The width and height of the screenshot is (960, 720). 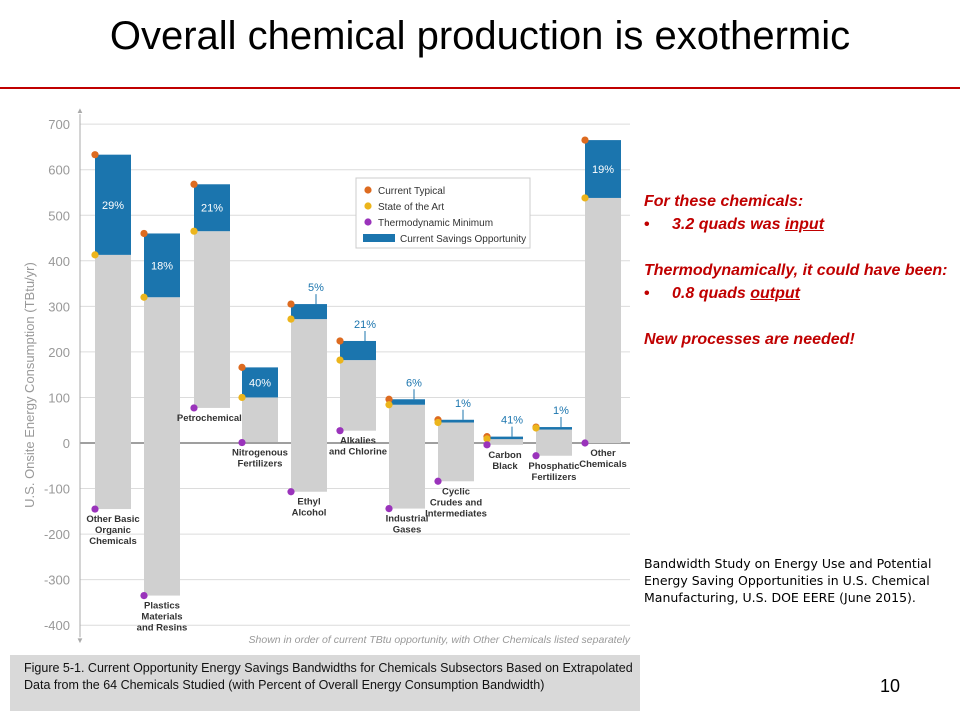 I want to click on note-bullet-output: • 0.8 quads output, so click(x=799, y=293).